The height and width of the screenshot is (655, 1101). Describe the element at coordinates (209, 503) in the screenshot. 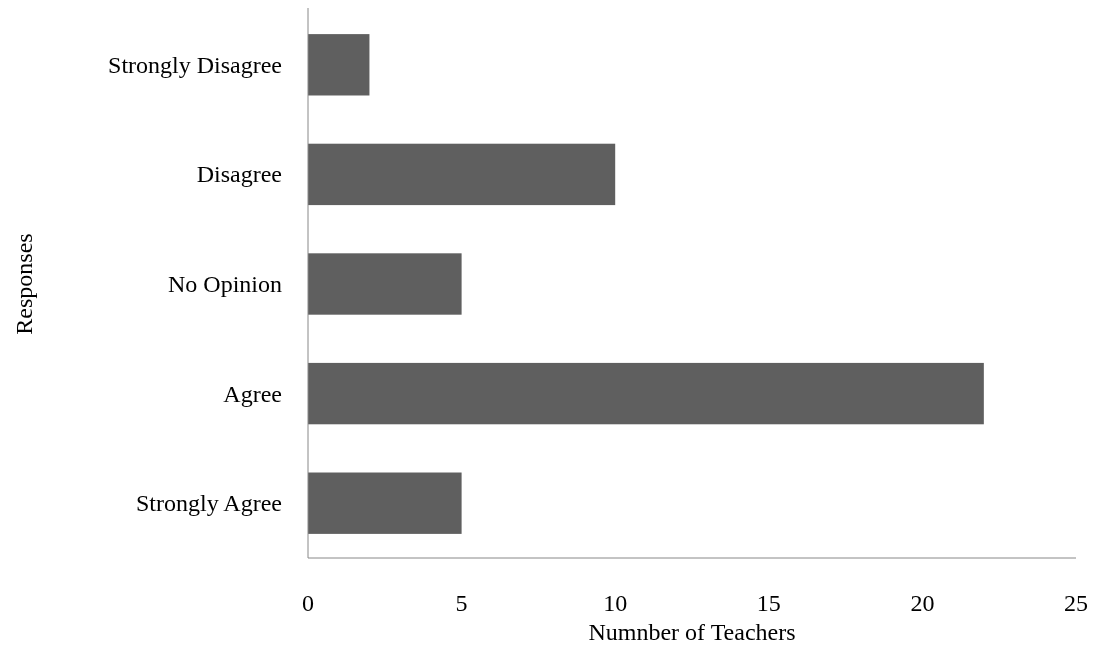

I see `y-tick-label: Strongly Agree` at that location.